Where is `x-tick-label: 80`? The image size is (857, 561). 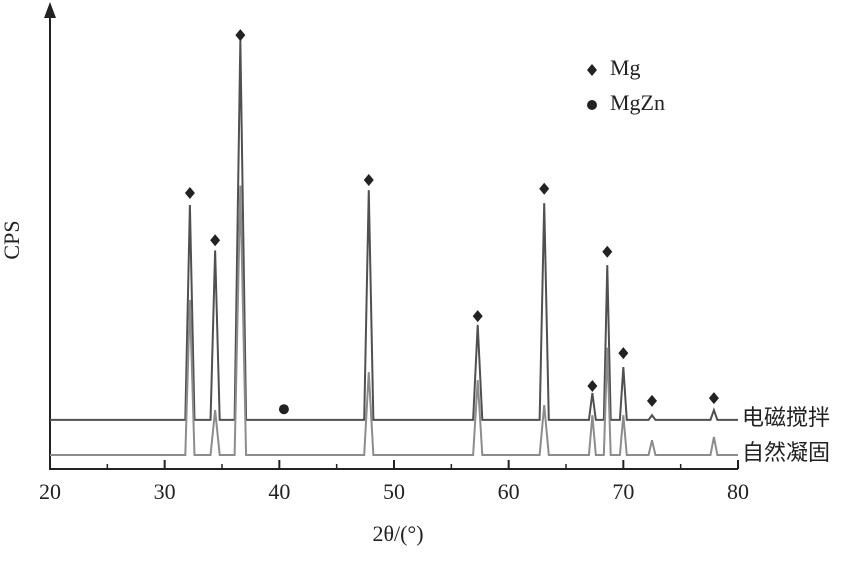
x-tick-label: 80 is located at coordinates (738, 491).